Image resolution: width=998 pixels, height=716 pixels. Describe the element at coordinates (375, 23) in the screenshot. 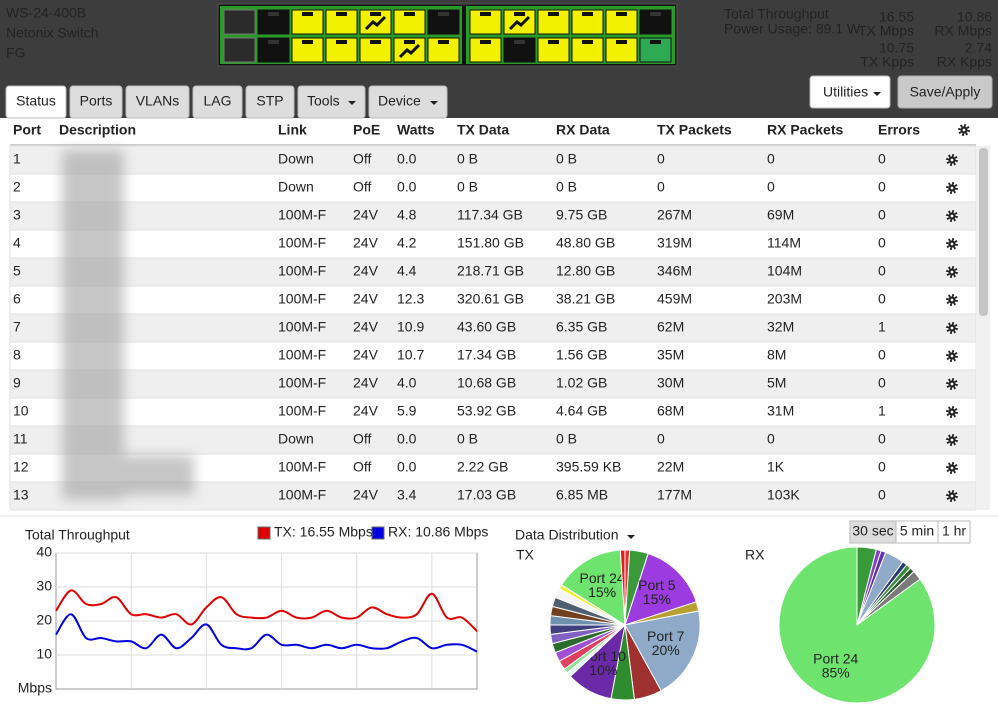

I see `port-alert-icon` at that location.